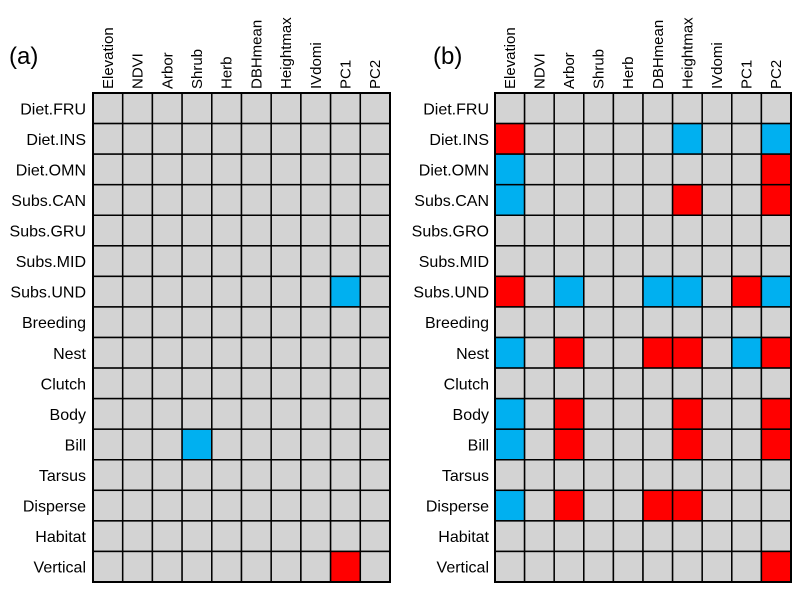  What do you see at coordinates (450, 232) in the screenshot?
I see `row-label: Subs.GRO` at bounding box center [450, 232].